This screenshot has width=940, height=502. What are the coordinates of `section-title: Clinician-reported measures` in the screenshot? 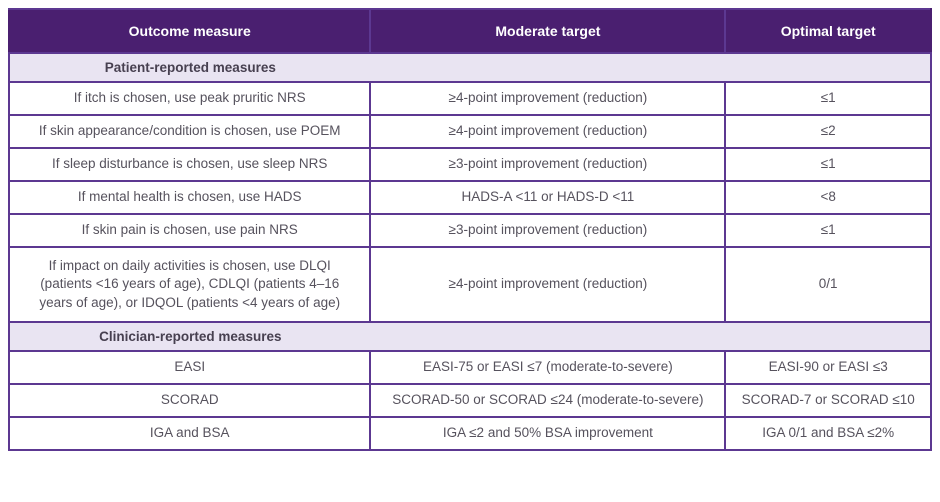 It's located at (190, 336).